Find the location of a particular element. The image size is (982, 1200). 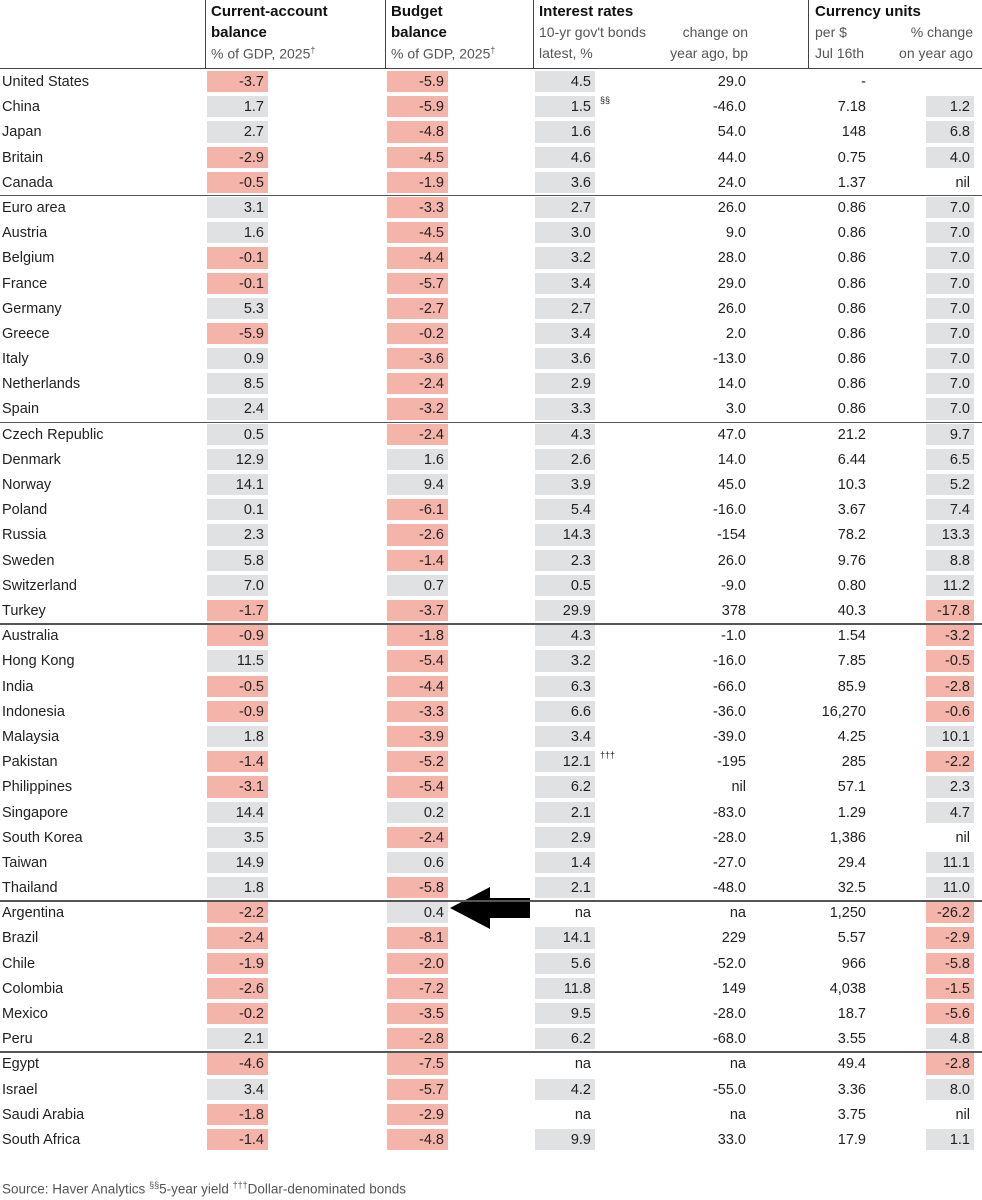

column-title: Current-account is located at coordinates (269, 11).